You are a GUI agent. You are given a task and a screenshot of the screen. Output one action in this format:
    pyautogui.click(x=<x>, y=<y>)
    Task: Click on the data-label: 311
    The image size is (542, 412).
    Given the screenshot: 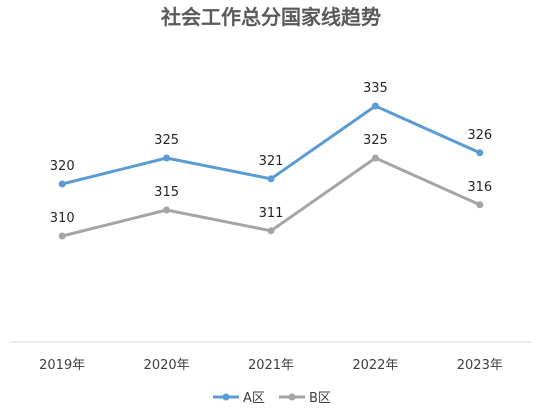 What is the action you would take?
    pyautogui.click(x=271, y=213)
    